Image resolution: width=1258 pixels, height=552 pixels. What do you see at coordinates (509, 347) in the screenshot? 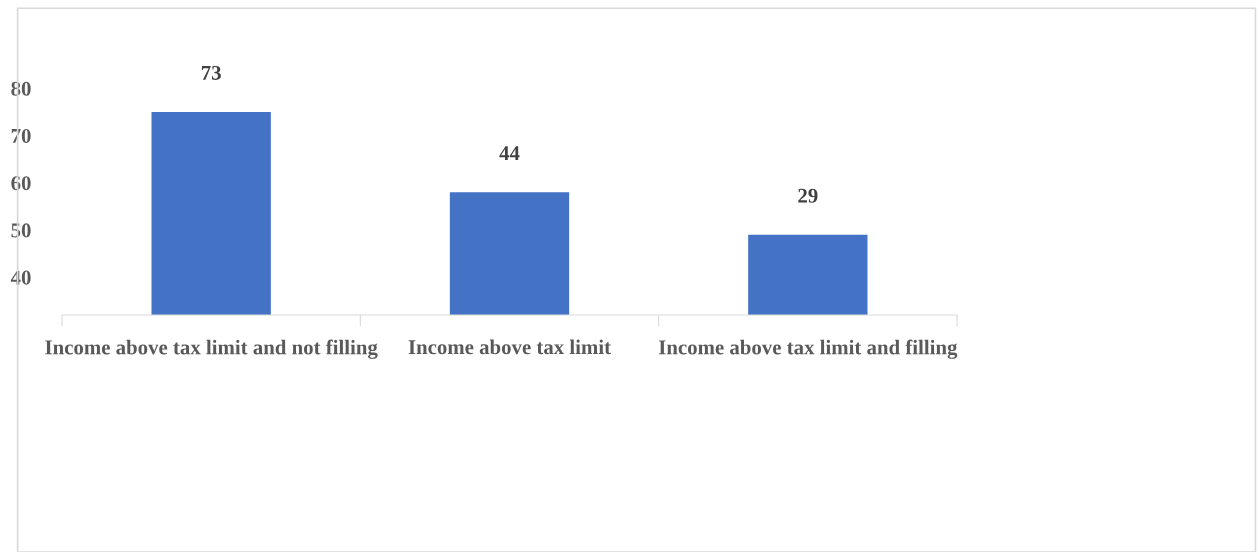
I see `x-tick-label: Income above tax limit` at bounding box center [509, 347].